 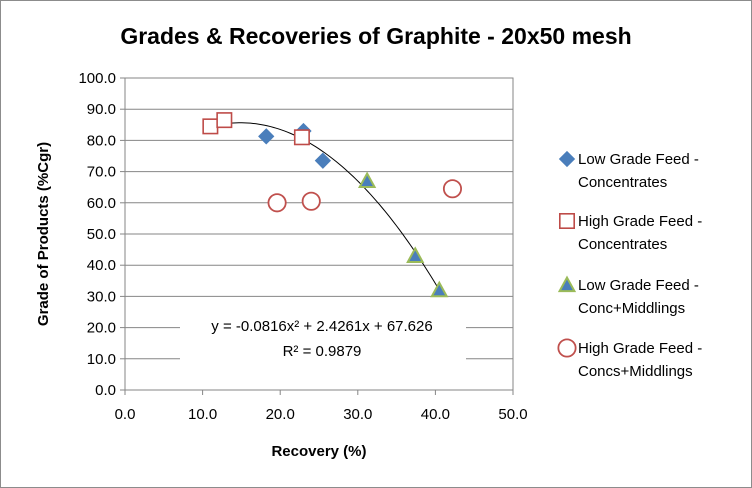 I want to click on x-tick-label: 40.0, so click(x=435, y=414).